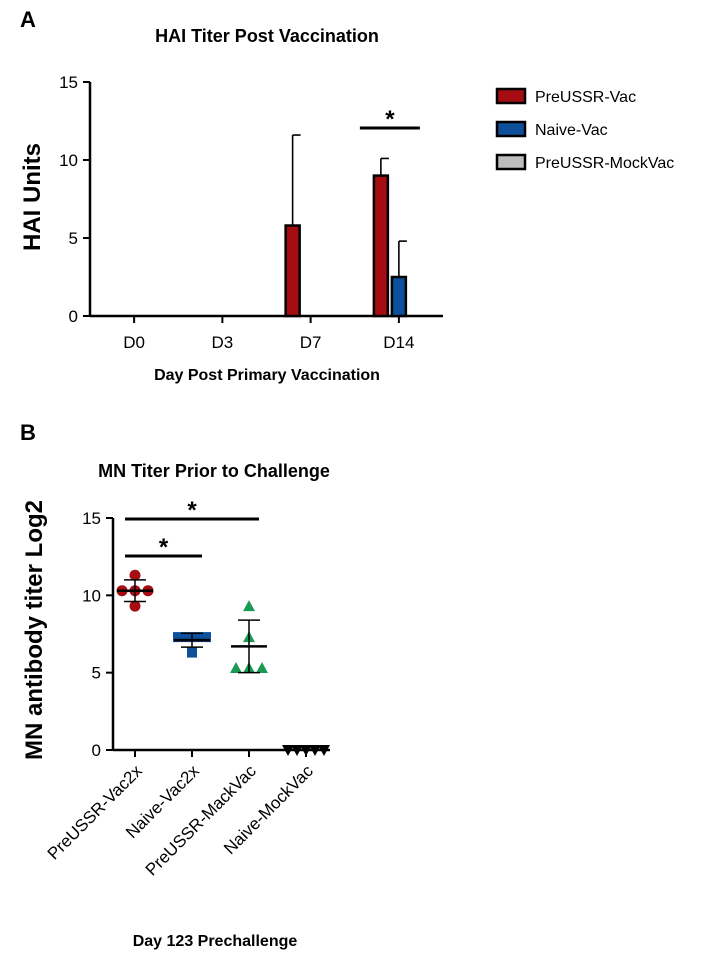  What do you see at coordinates (223, 342) in the screenshot?
I see `panel-a-category-label: D3` at bounding box center [223, 342].